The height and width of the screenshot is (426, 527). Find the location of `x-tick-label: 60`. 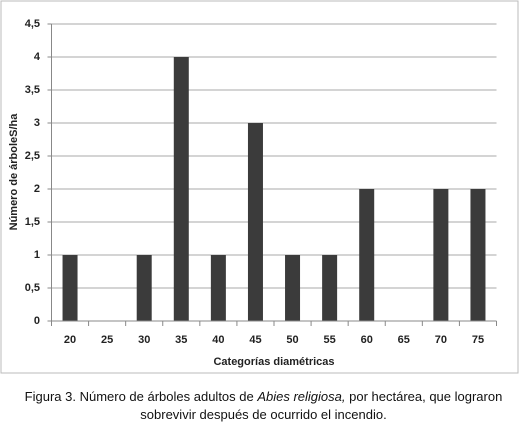

x-tick-label: 60 is located at coordinates (367, 340).